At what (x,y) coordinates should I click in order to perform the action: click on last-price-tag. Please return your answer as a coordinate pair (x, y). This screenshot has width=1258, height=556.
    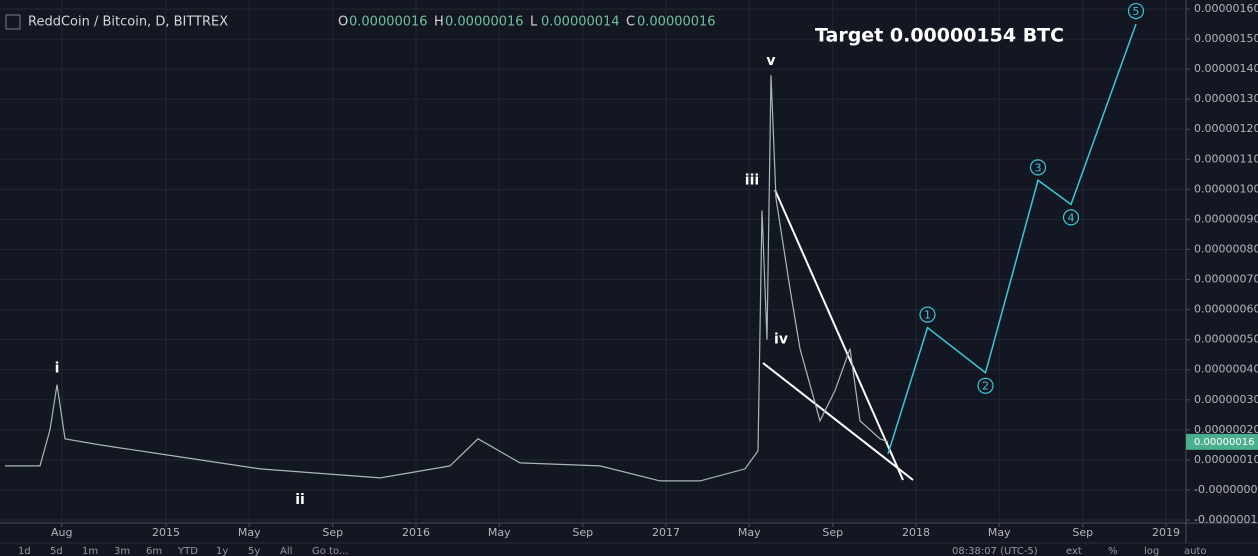
    Looking at the image, I should click on (1222, 441).